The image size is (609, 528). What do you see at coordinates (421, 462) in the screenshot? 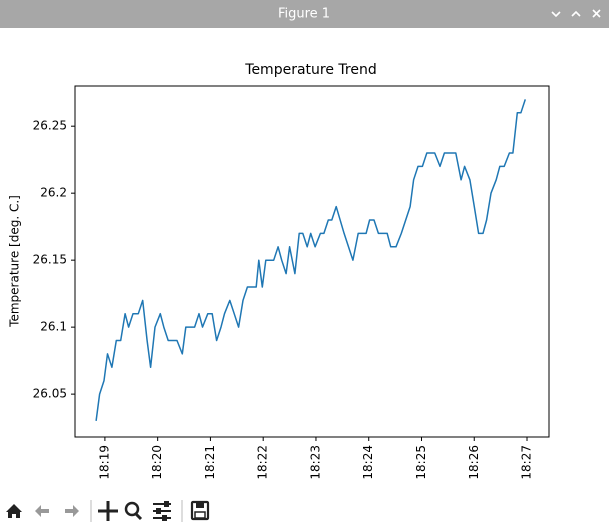
I see `x-tick-label: 18:25` at bounding box center [421, 462].